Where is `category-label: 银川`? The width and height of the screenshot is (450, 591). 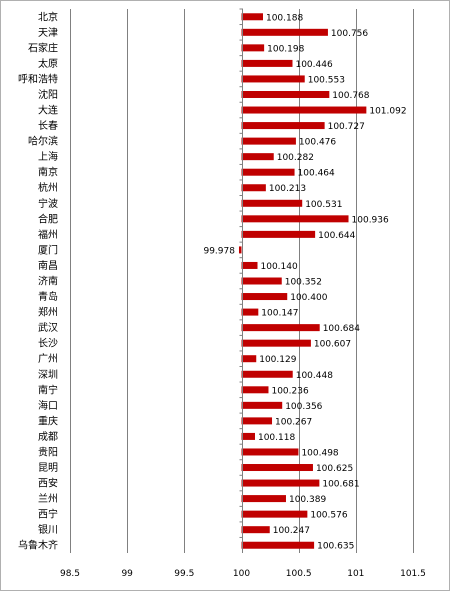
category-label: 银川 is located at coordinates (48, 529).